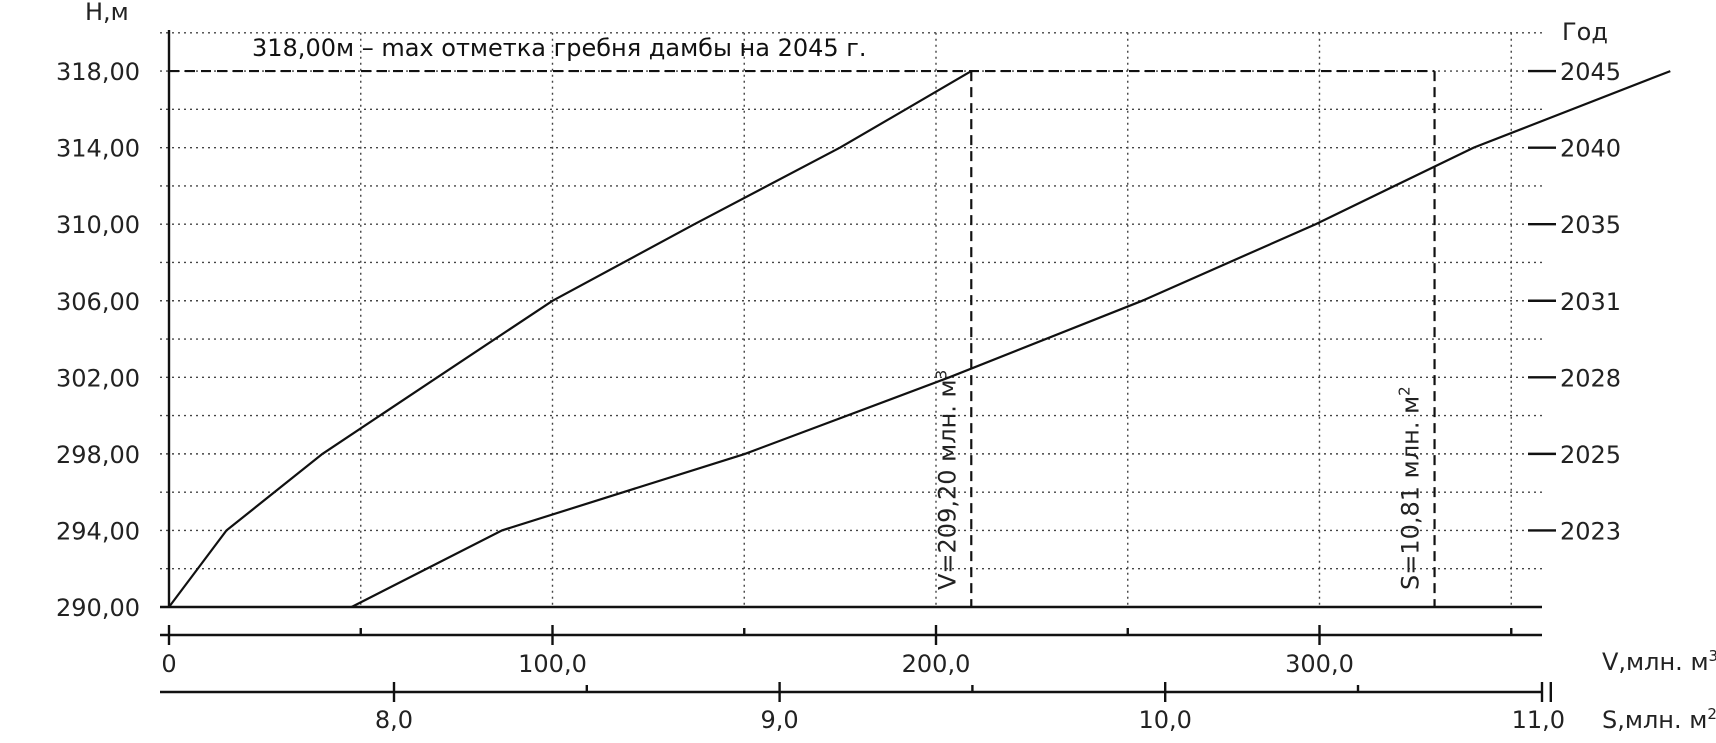 This screenshot has height=743, width=1716. I want to click on v-tick-label: 100,0, so click(552, 664).